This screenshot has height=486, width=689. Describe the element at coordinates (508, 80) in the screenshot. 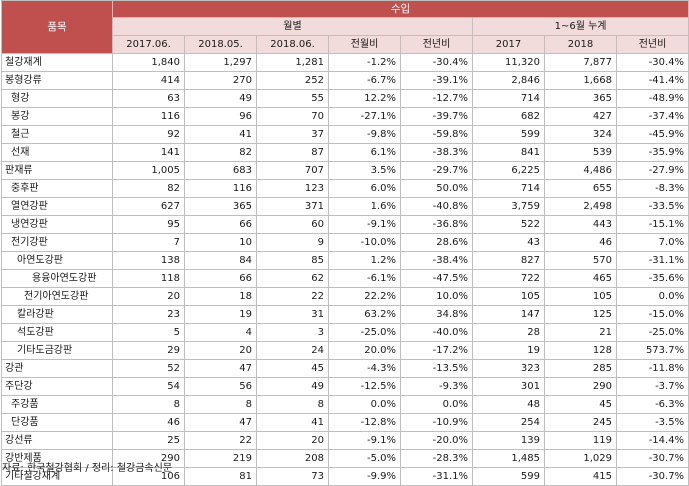

I see `value-cell: 2,846` at that location.